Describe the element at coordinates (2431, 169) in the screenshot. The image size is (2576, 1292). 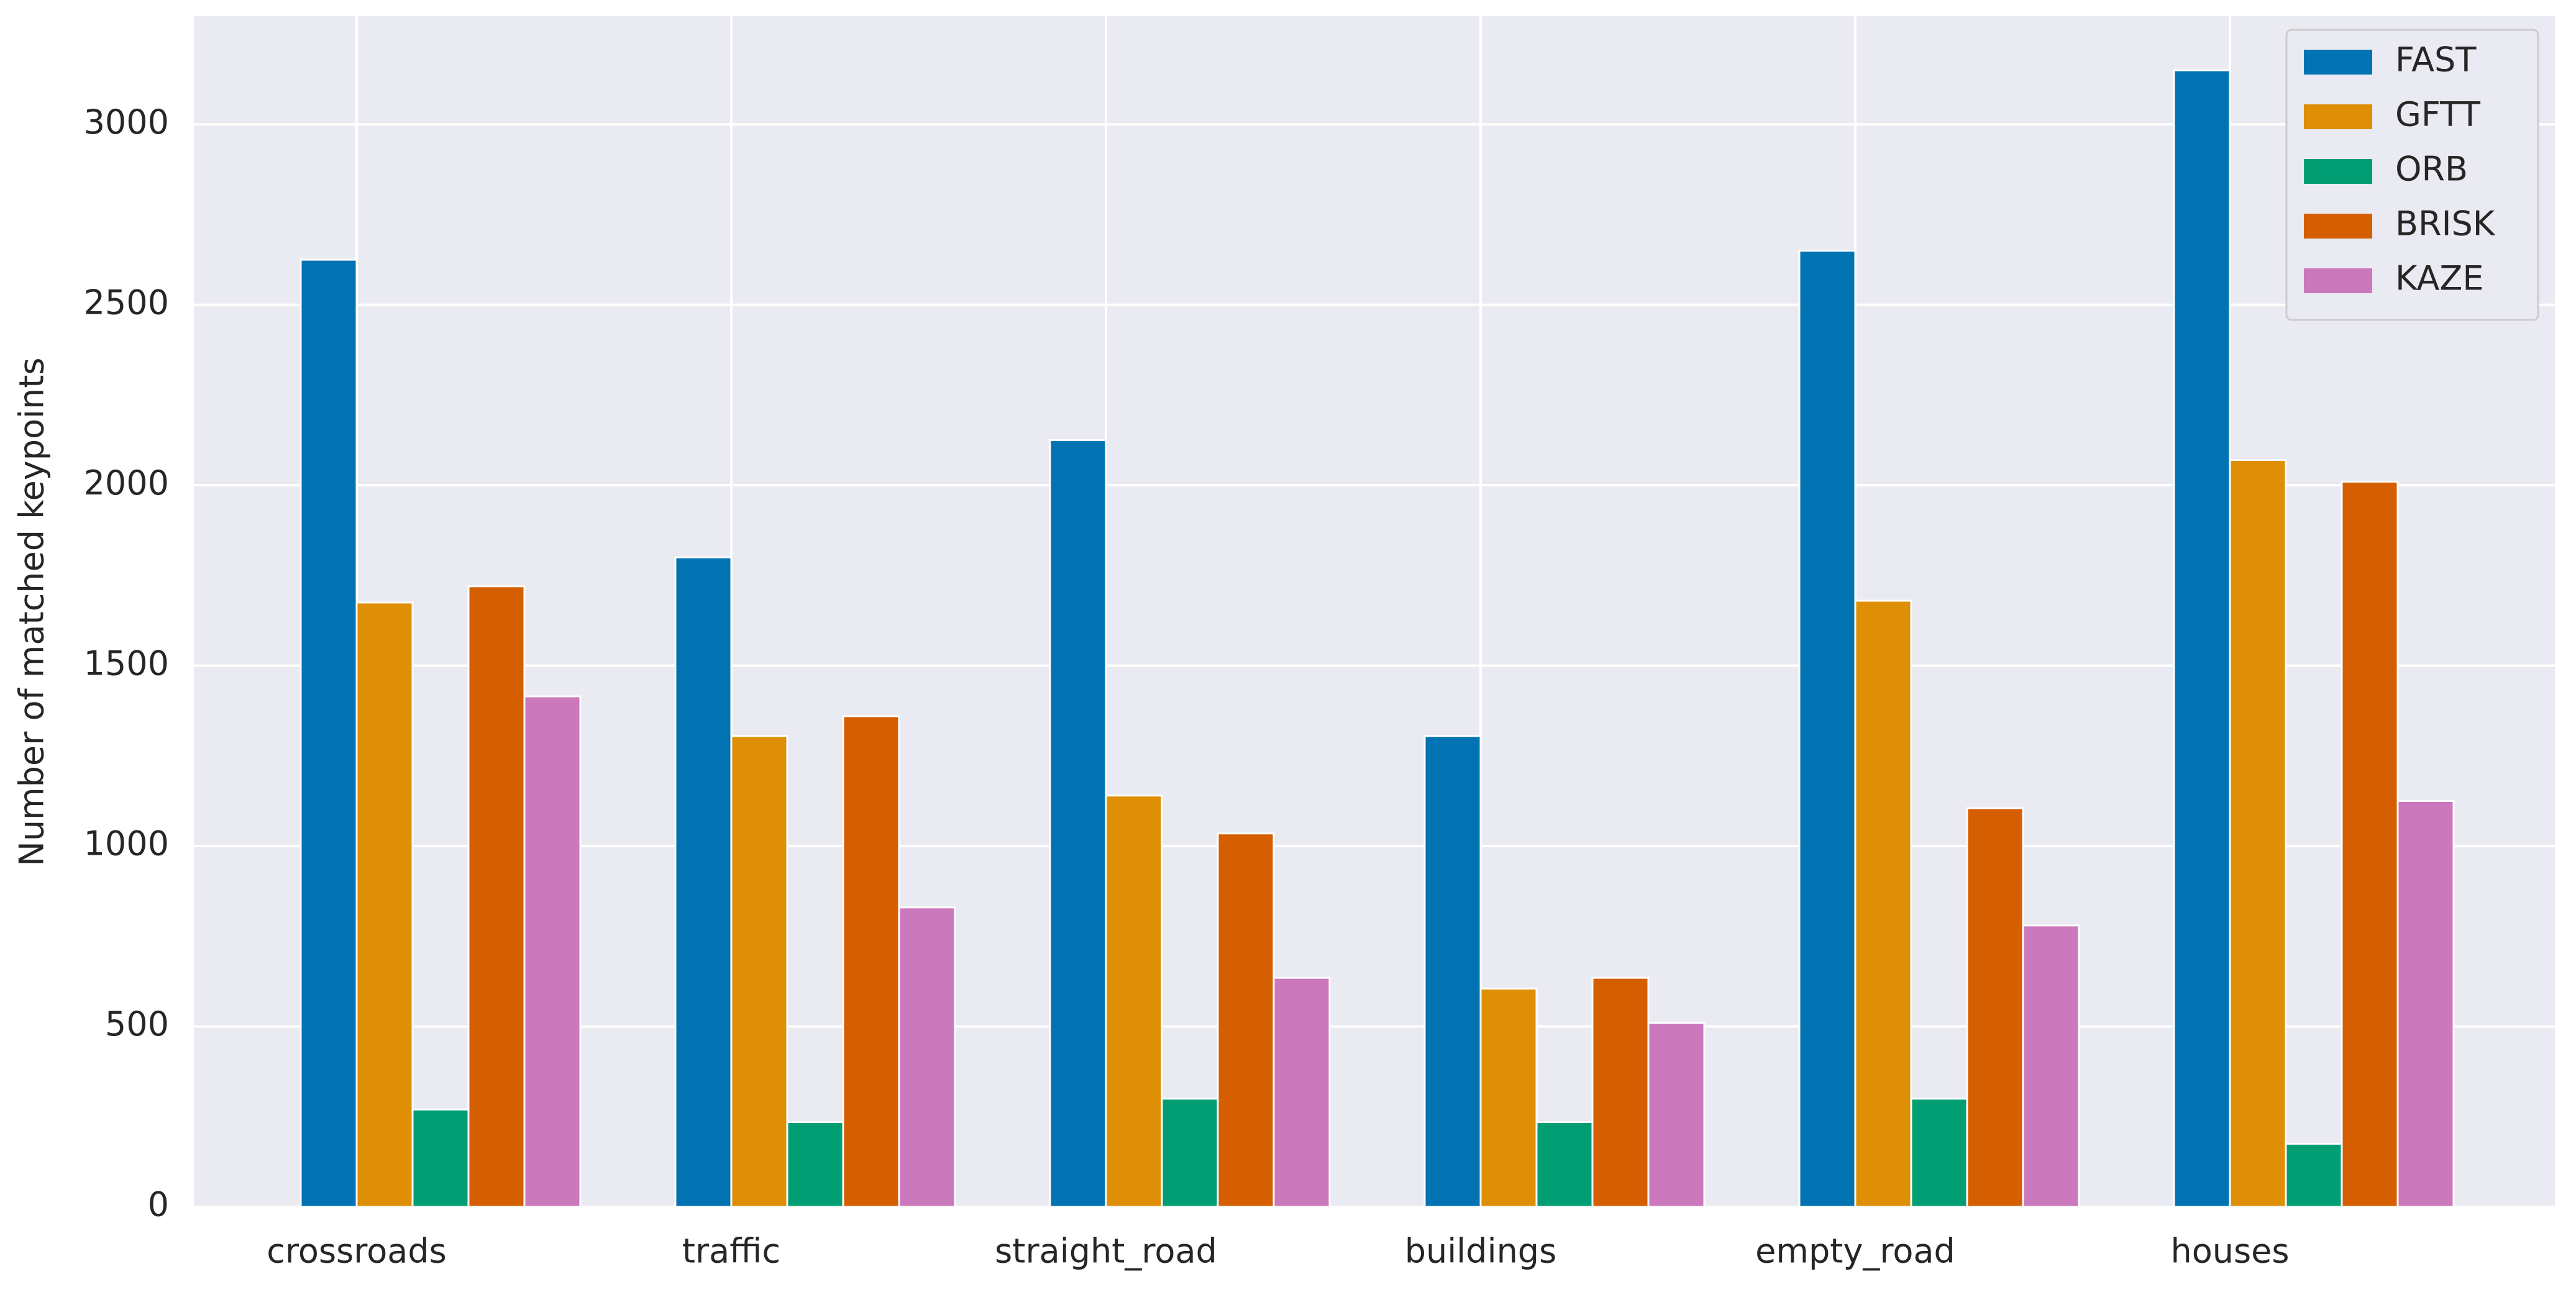
I see `legend-label: ORB` at that location.